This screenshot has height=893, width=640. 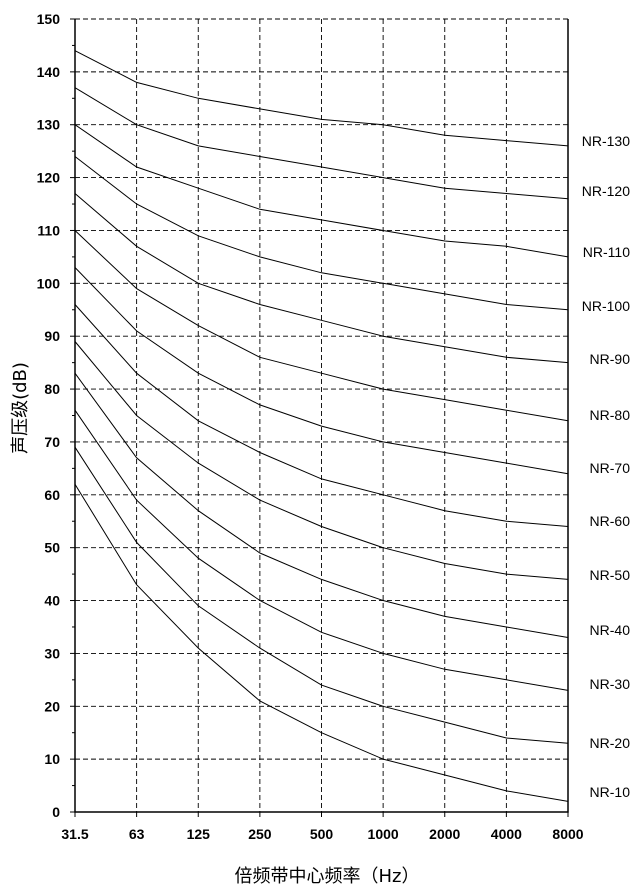 What do you see at coordinates (610, 359) in the screenshot?
I see `series-label: NR-90` at bounding box center [610, 359].